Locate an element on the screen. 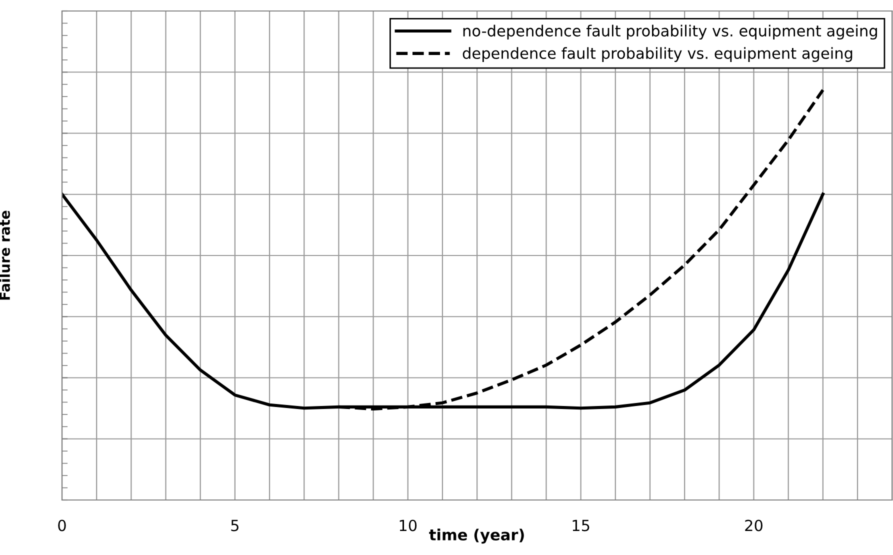 This screenshot has height=555, width=893. x-tick-label: 15 is located at coordinates (581, 526).